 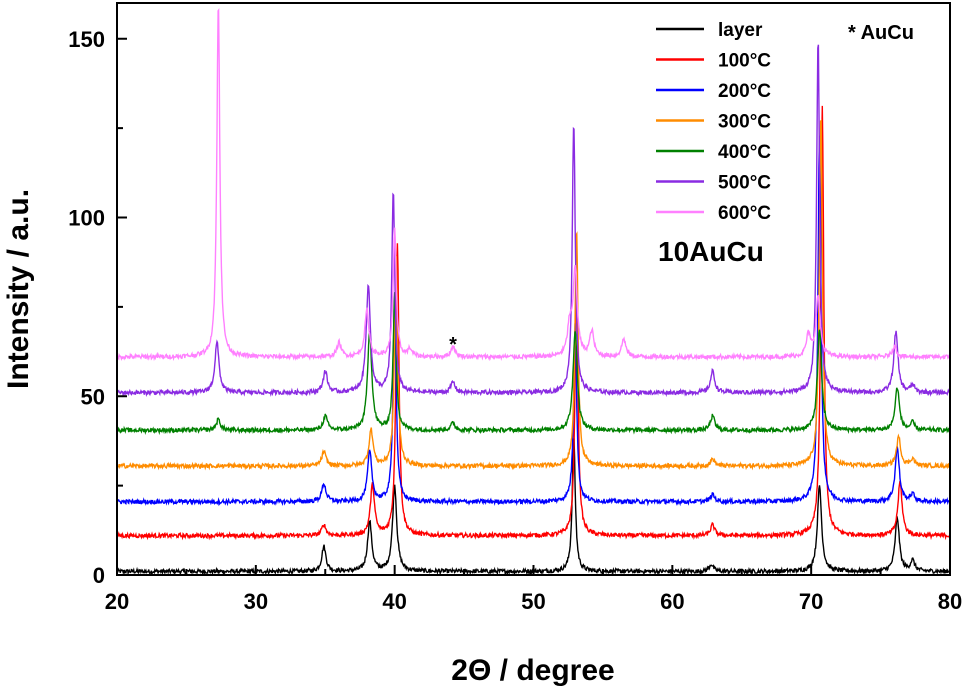 I want to click on legend-label: 300°C, so click(x=744, y=122).